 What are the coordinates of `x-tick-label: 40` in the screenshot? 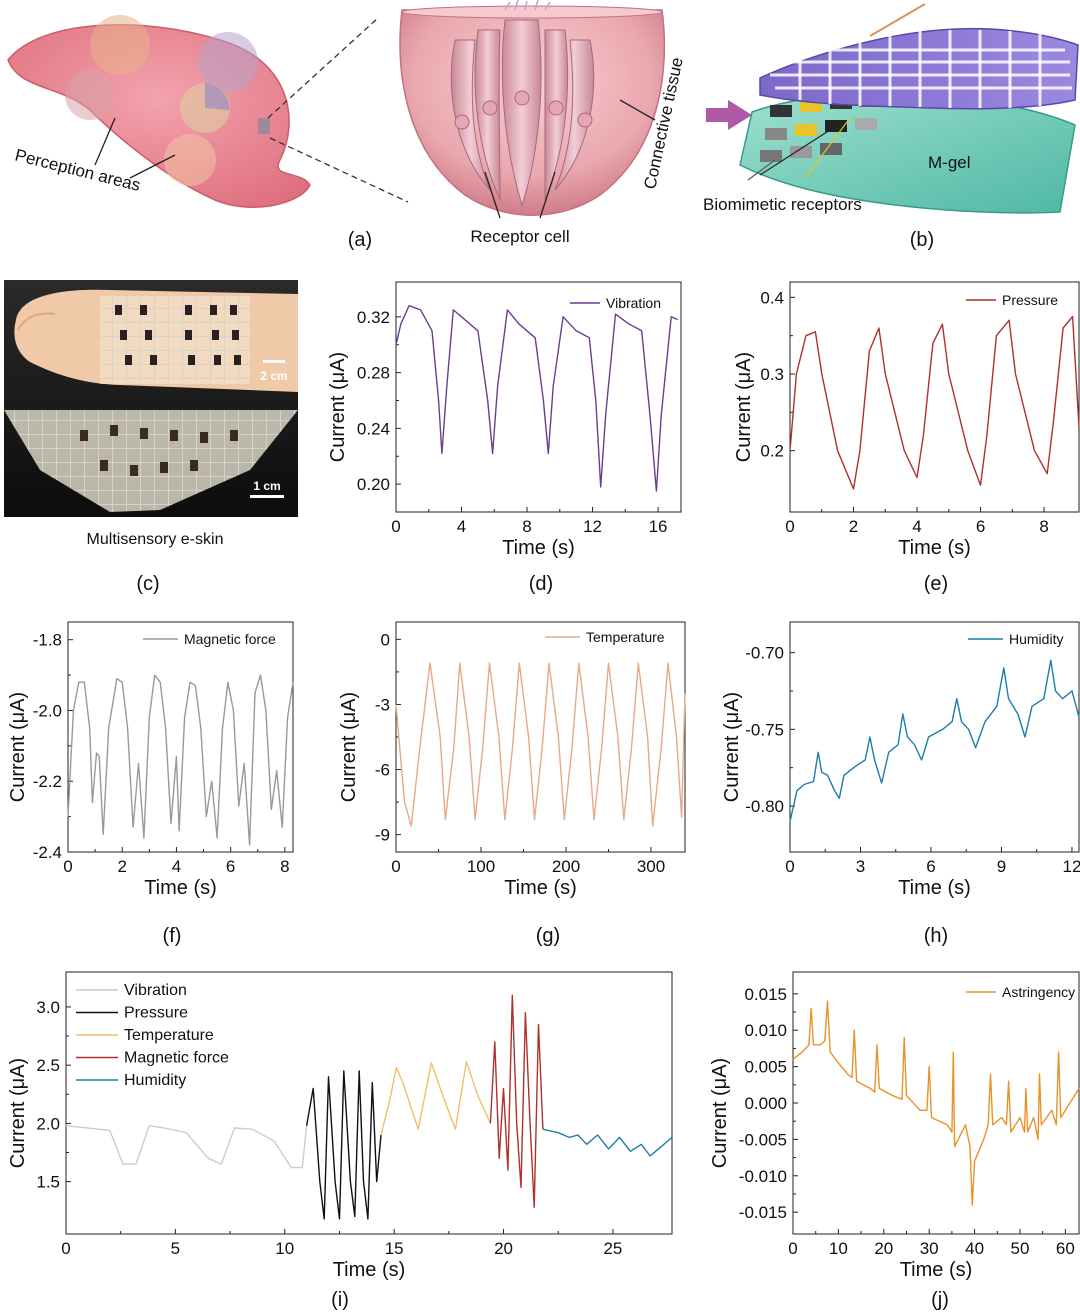 It's located at (974, 1248).